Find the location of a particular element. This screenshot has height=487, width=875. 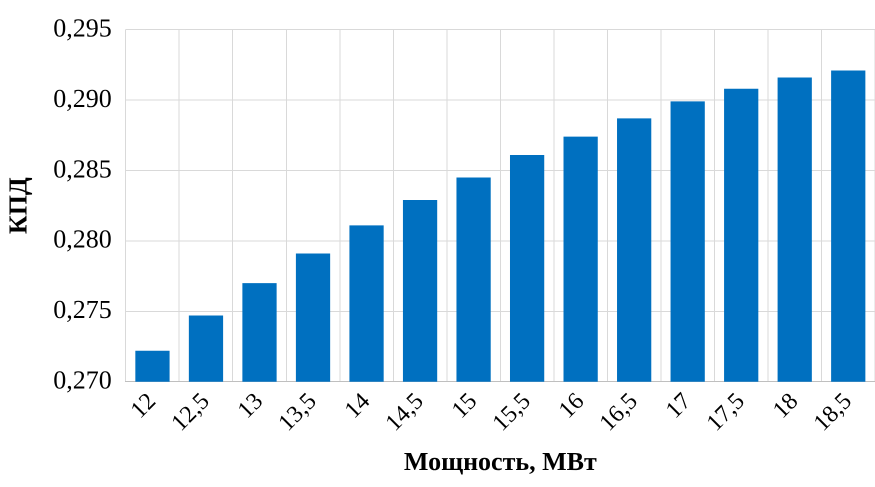

y-tick-label: 0,290 is located at coordinates (82, 98).